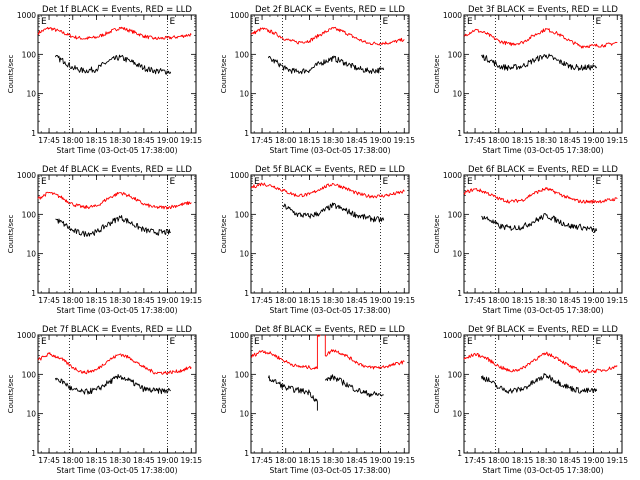 The image size is (640, 480). What do you see at coordinates (117, 170) in the screenshot?
I see `panel-title: Det 4f BLACK = Events, RED = LLD` at bounding box center [117, 170].